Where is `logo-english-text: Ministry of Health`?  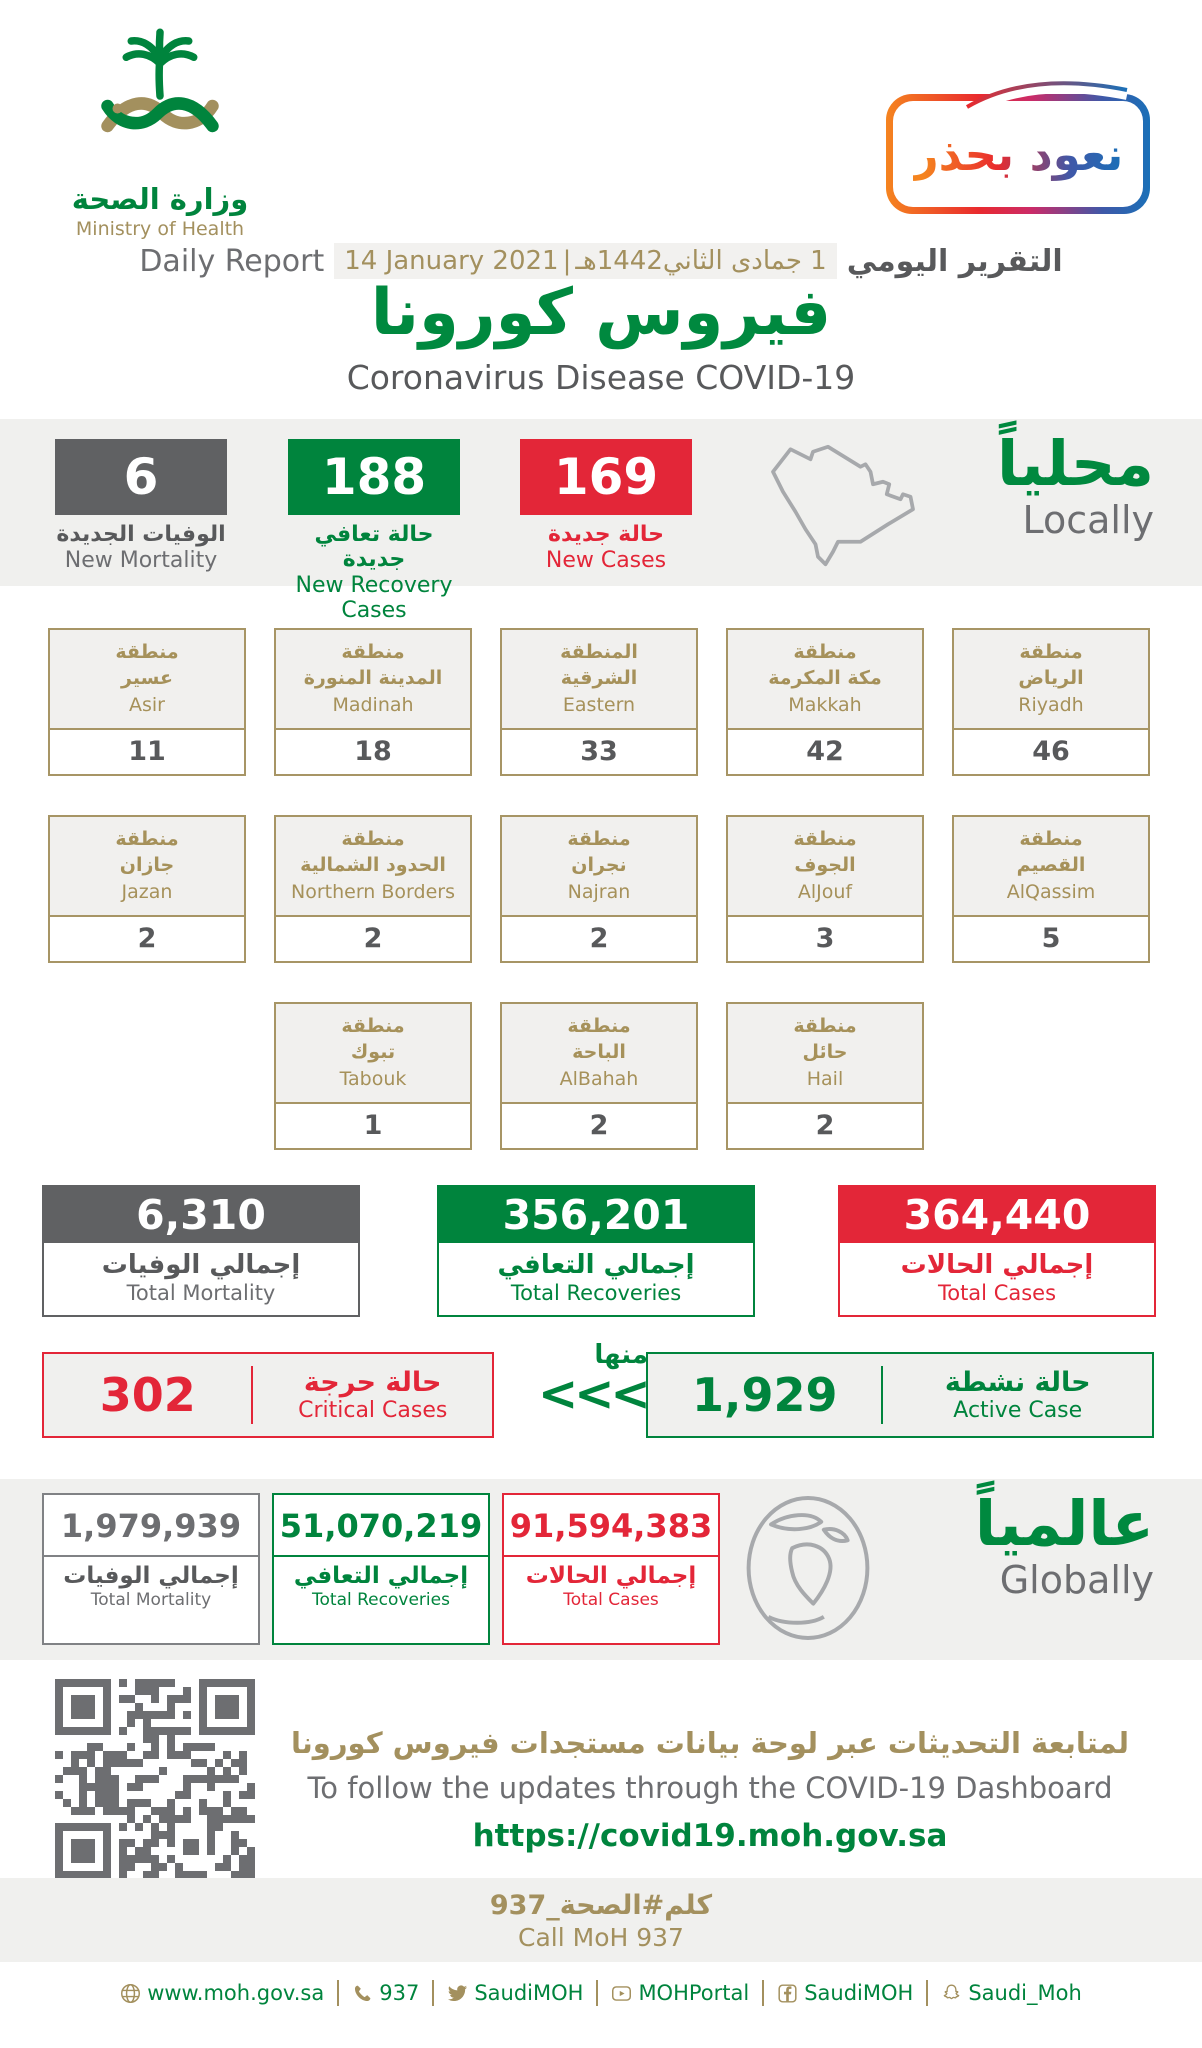
logo-english-text: Ministry of Health is located at coordinates (160, 229).